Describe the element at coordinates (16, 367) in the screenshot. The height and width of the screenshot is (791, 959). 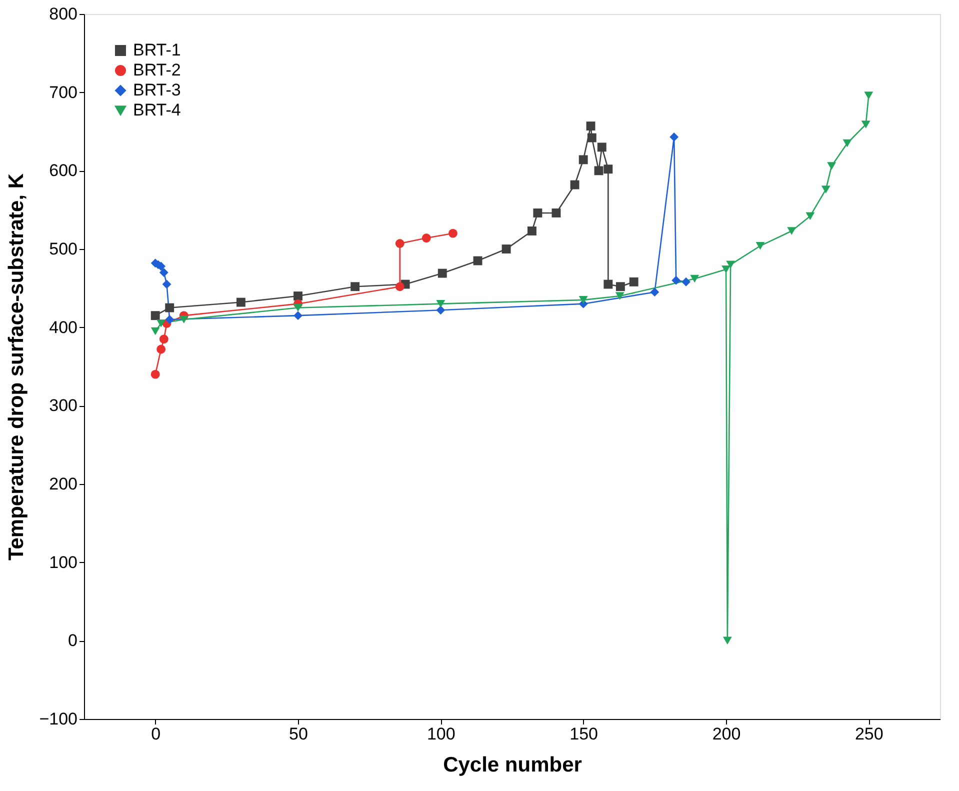
I see `y-axis-title: Temperature drop surface-substrate, K` at that location.